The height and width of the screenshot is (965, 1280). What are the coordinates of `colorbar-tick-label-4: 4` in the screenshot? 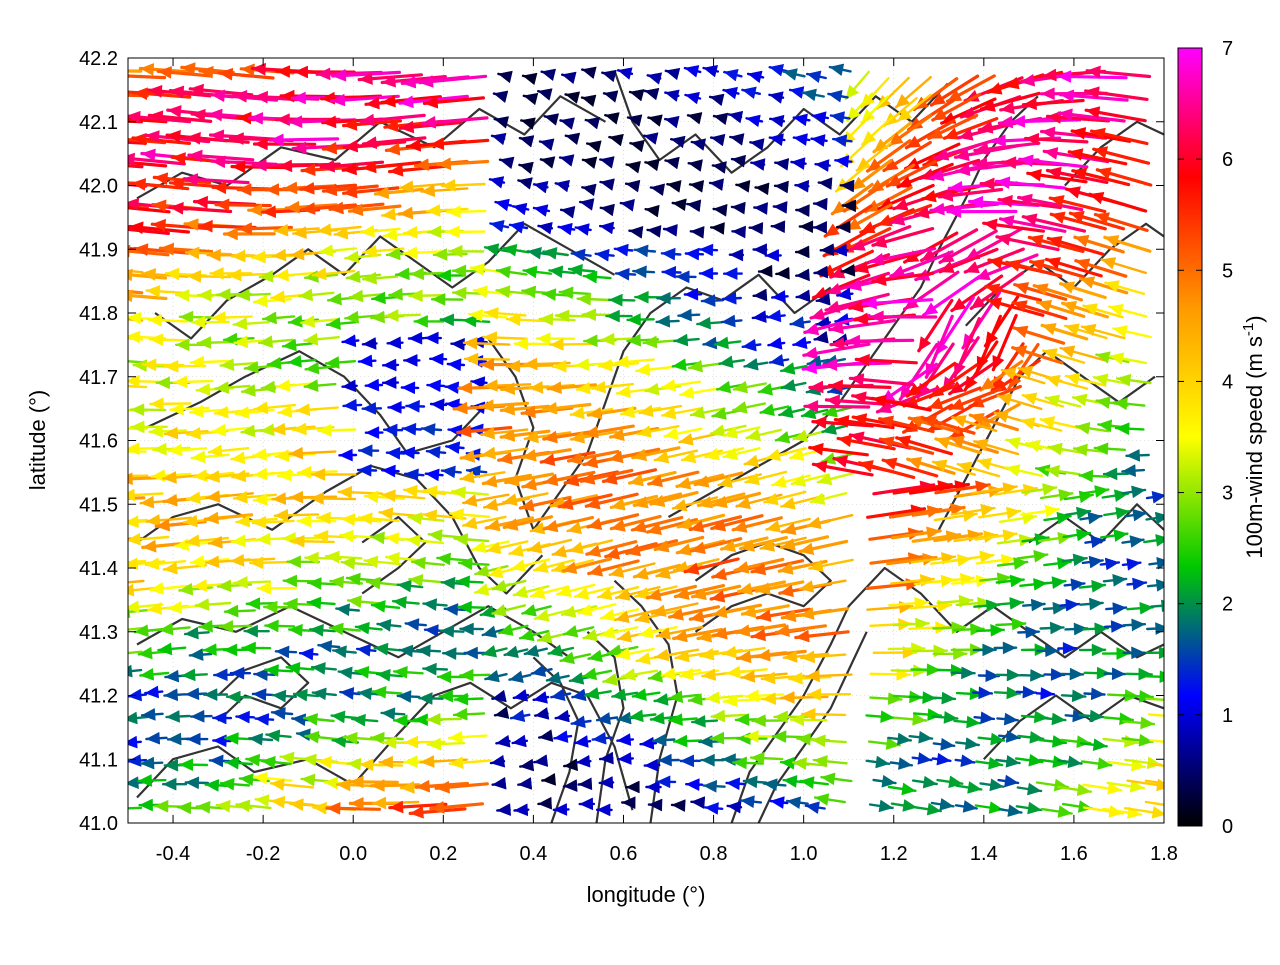 It's located at (1227, 382).